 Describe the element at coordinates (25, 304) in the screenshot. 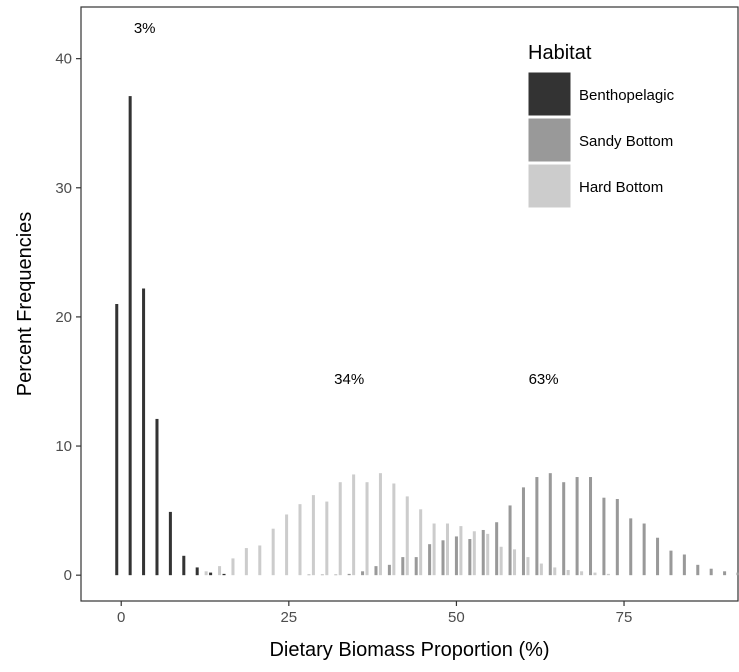

I see `y-axis-title: Percent Frequencies` at that location.